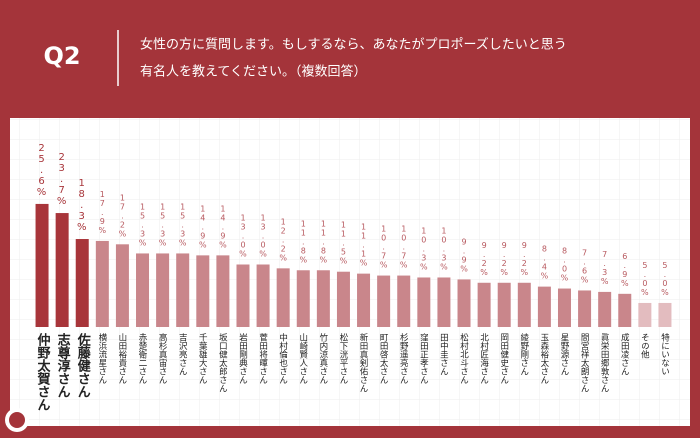  What do you see at coordinates (303, 358) in the screenshot?
I see `x-tick-label: 山崎賢人さん` at bounding box center [303, 358].